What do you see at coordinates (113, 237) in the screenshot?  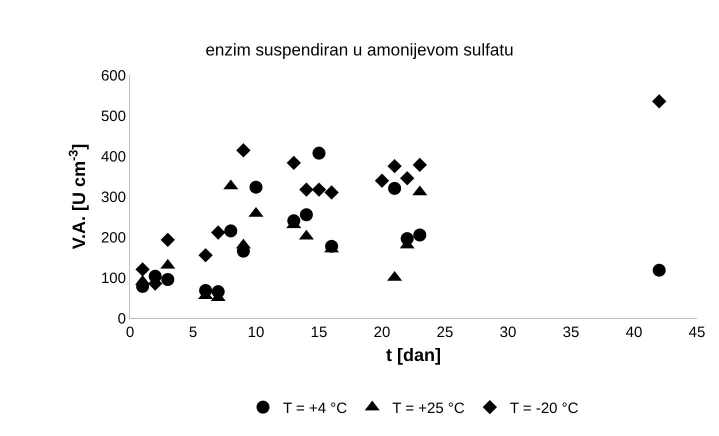 I see `y-tick-label: 200` at bounding box center [113, 237].